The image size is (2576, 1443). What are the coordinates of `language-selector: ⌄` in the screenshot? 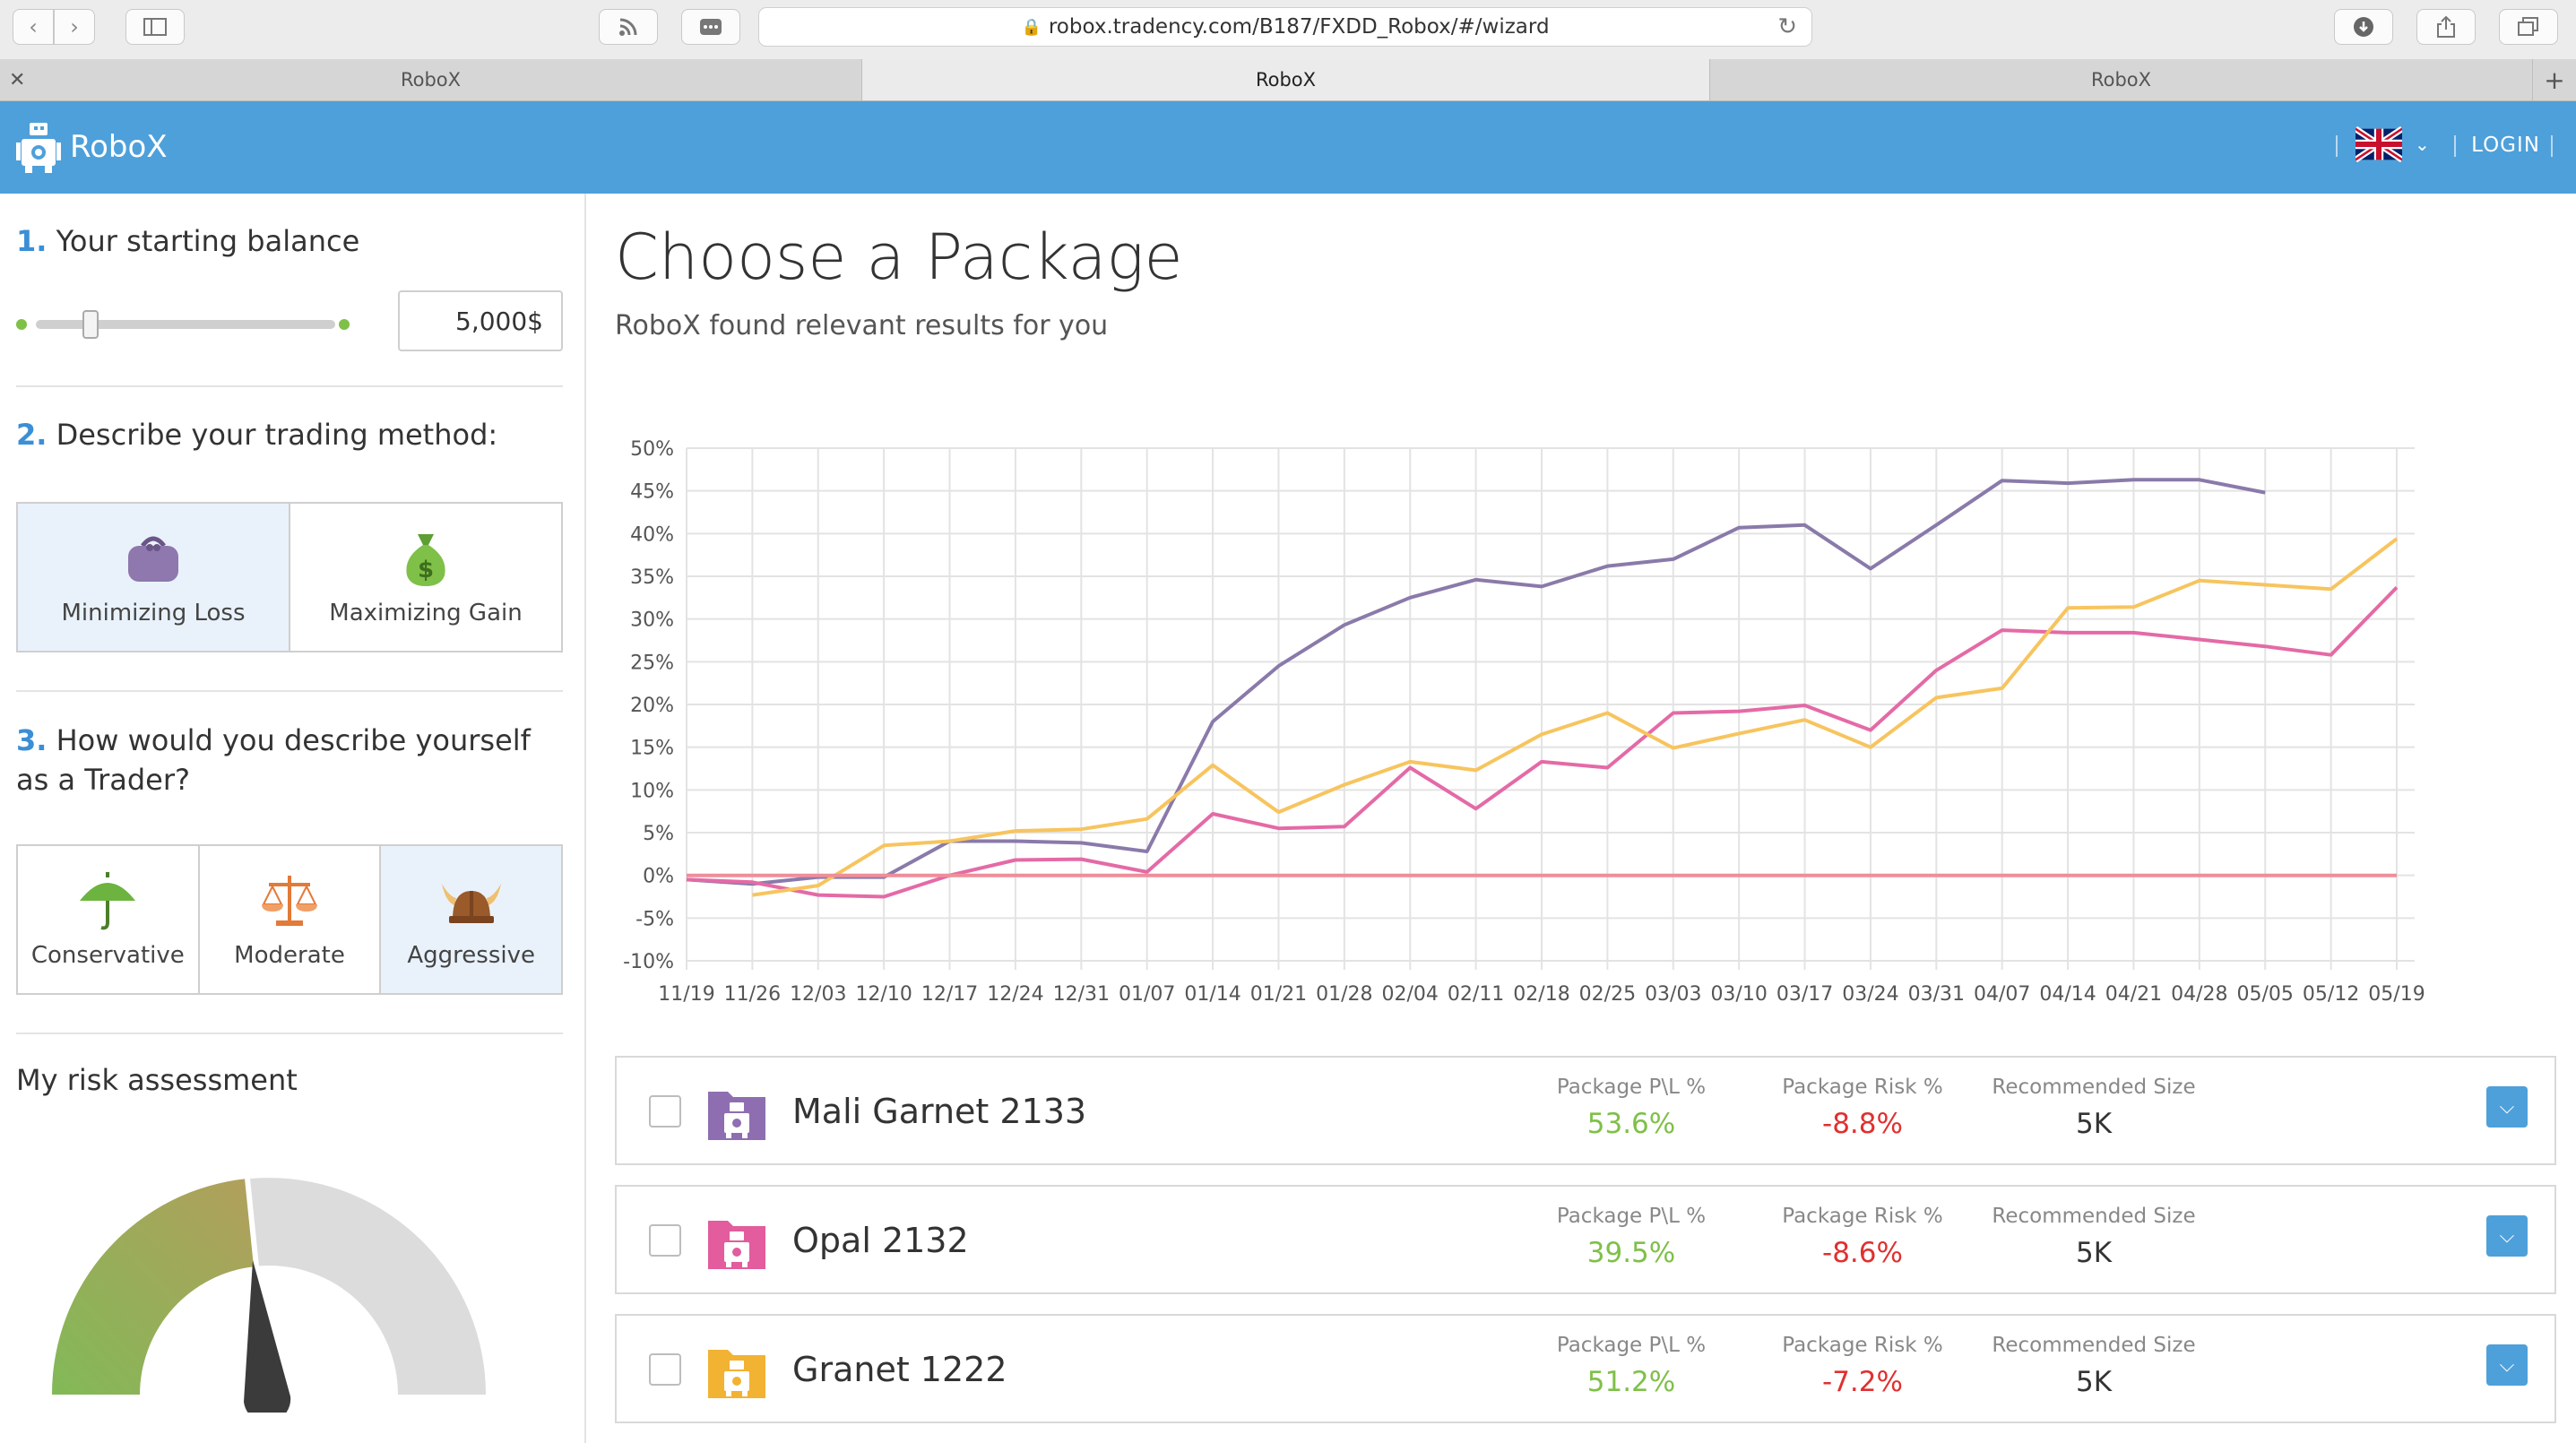 It's located at (2393, 144).